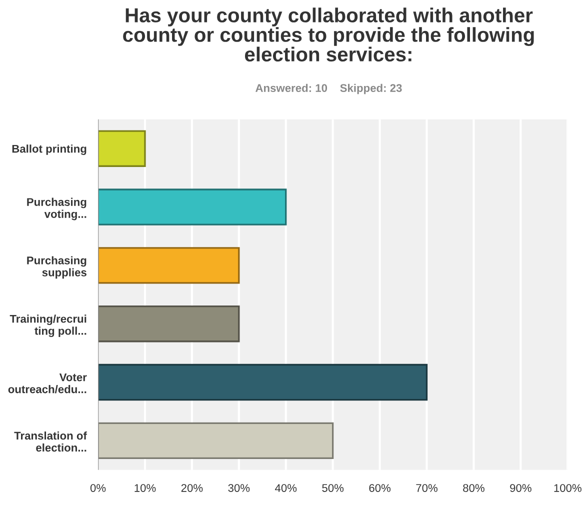  I want to click on chart-title: Has your county collaborated with another county or counties to provide the following election services:, so click(328, 35).